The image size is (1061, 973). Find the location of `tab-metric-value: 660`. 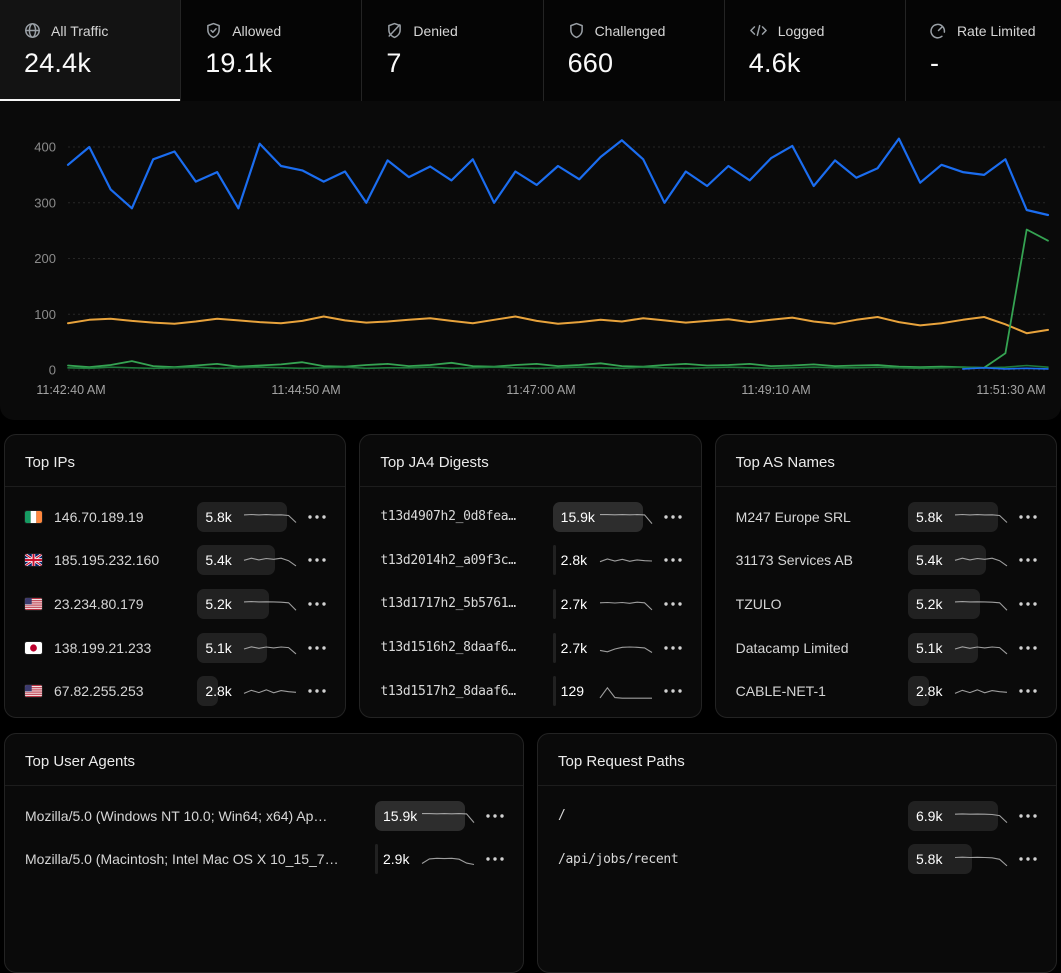

tab-metric-value: 660 is located at coordinates (590, 63).